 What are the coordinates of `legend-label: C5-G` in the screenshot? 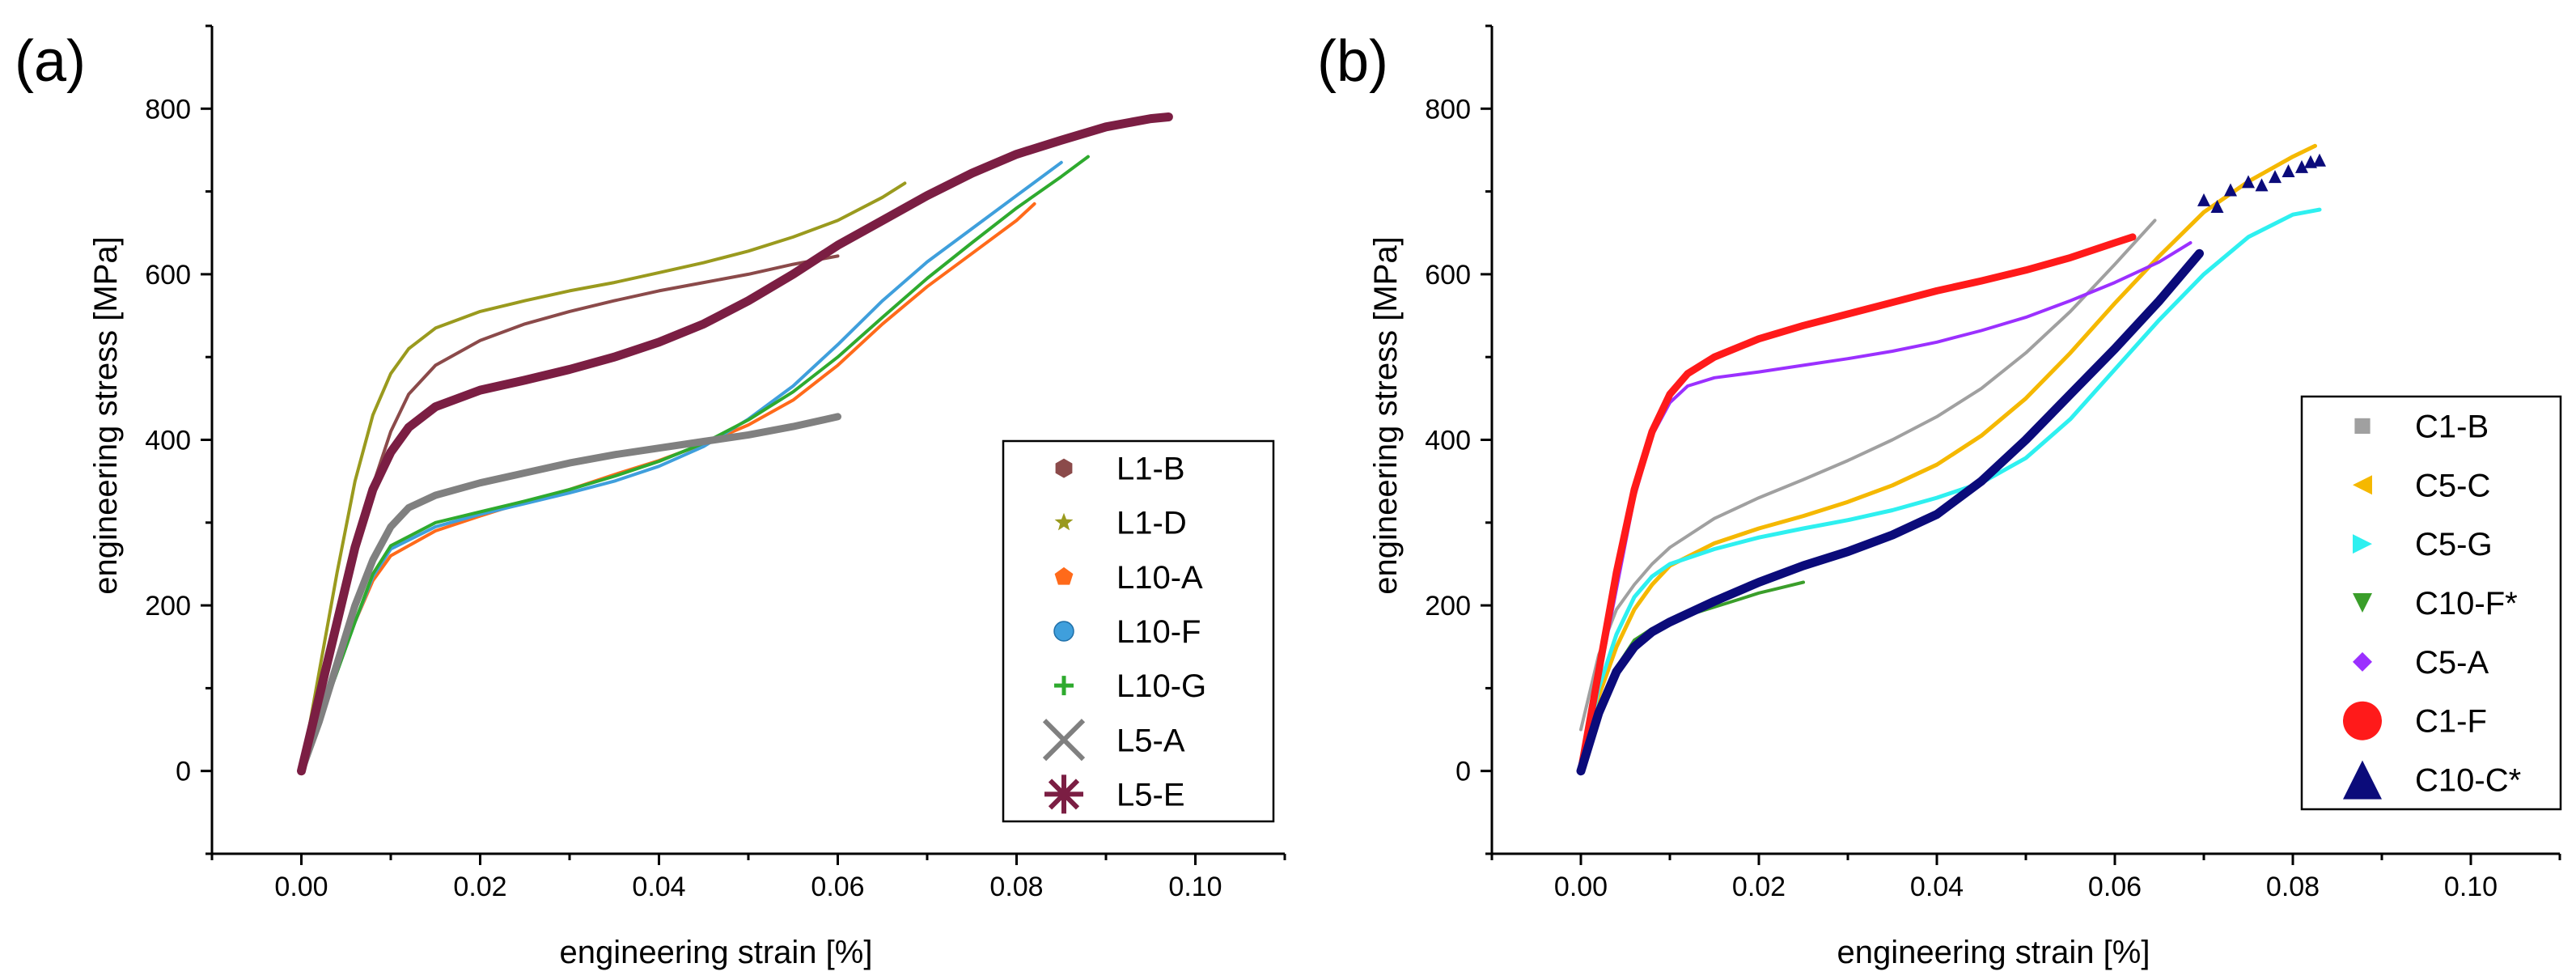 It's located at (2454, 545).